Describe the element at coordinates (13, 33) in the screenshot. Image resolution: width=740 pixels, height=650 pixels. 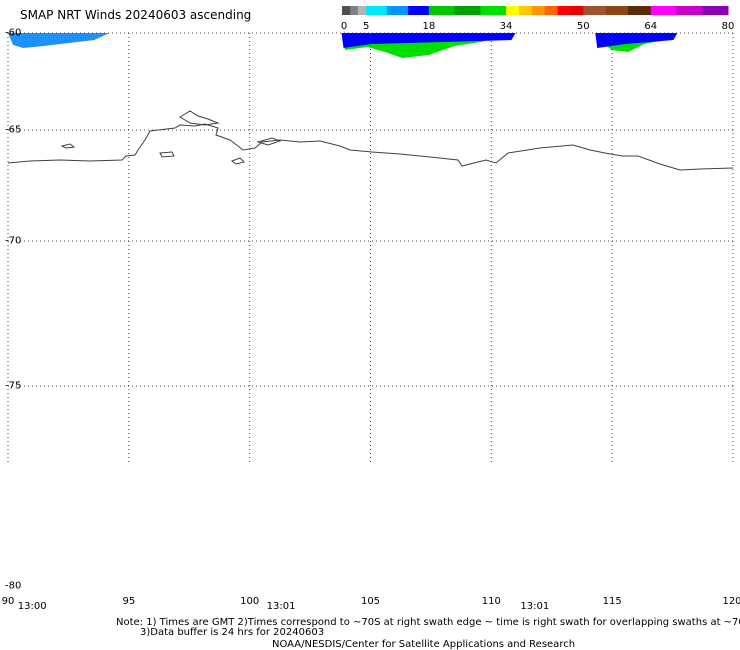
I see `latitude-label: -60` at that location.